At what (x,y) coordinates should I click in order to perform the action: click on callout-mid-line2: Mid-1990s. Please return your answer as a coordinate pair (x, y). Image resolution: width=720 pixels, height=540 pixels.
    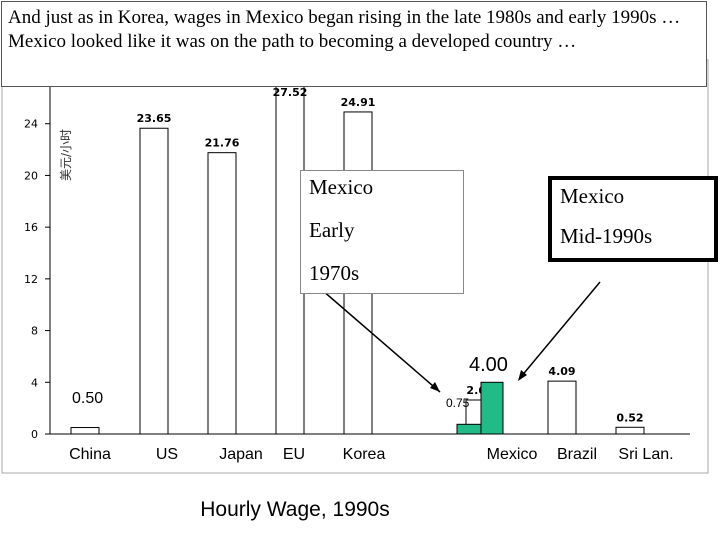
    Looking at the image, I should click on (606, 236).